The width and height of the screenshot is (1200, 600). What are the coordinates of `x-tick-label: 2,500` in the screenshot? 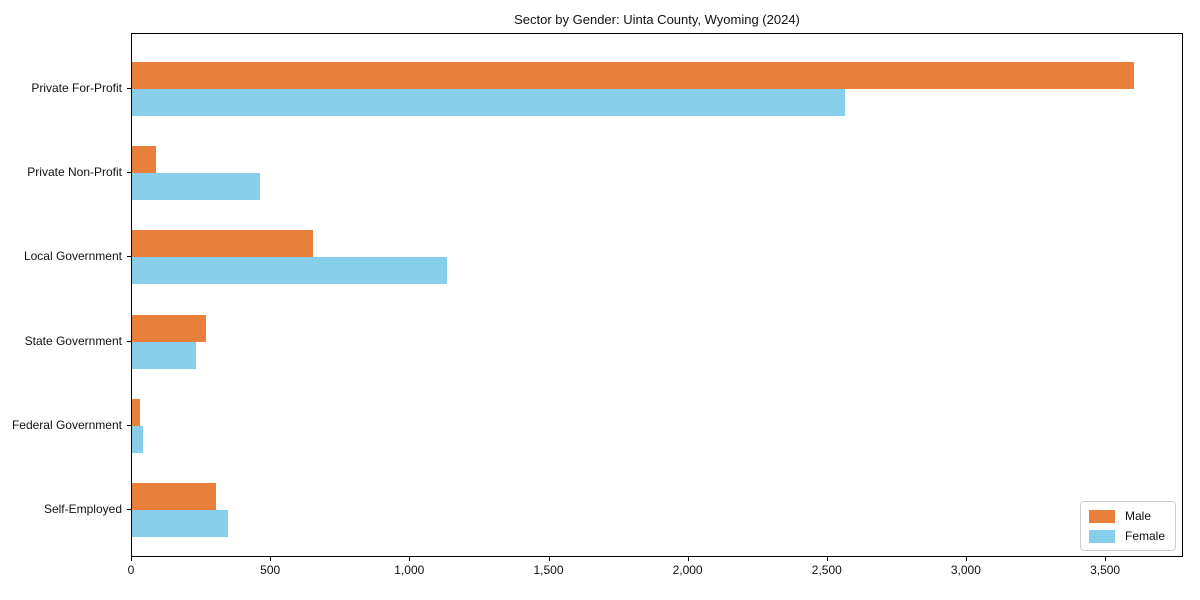 It's located at (826, 570).